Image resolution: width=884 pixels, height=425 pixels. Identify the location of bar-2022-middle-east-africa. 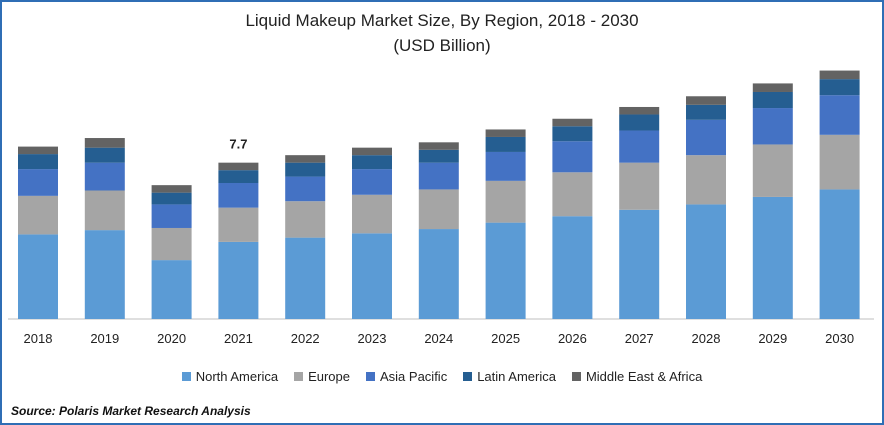
(305, 159).